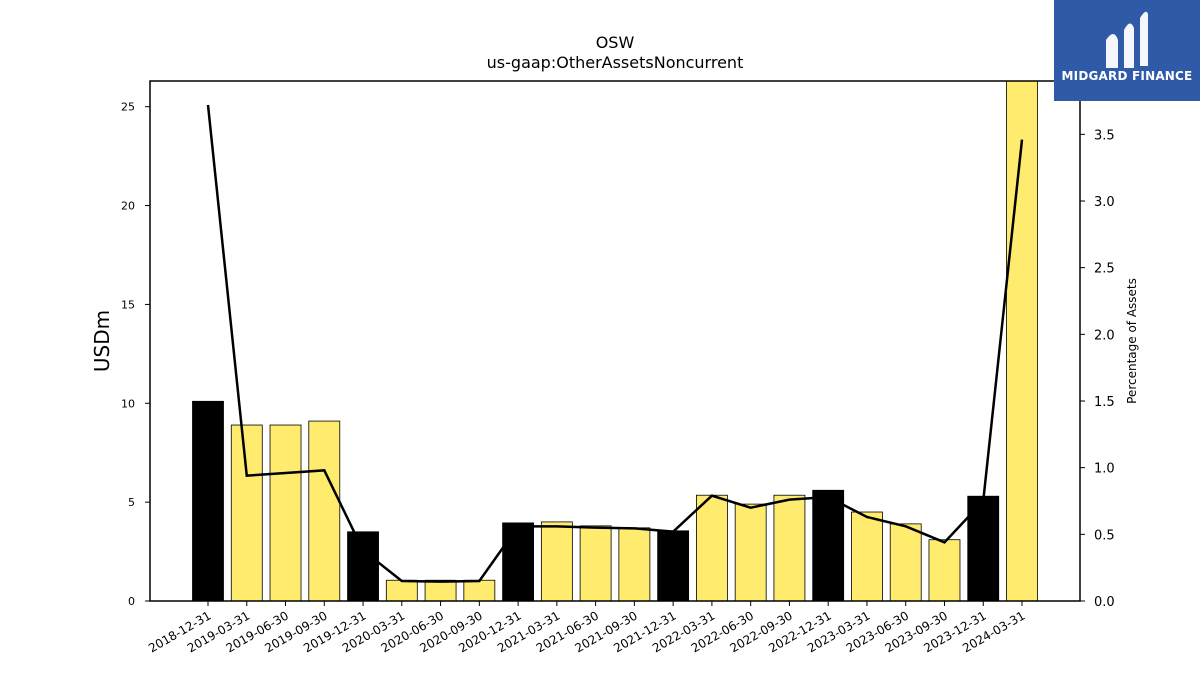 The width and height of the screenshot is (1200, 675). I want to click on midgard-logo-icon, so click(1127, 39).